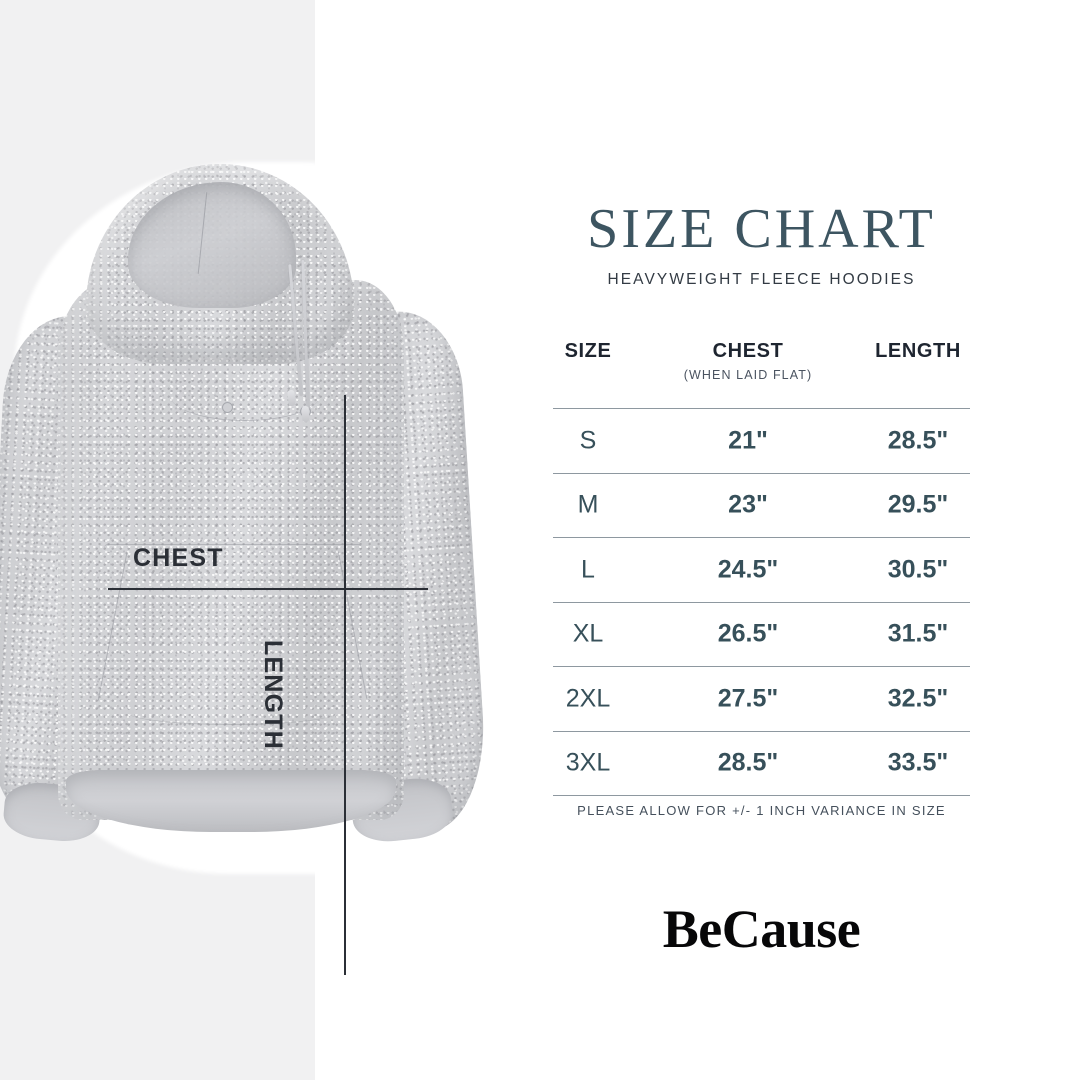  What do you see at coordinates (761, 279) in the screenshot?
I see `page-subtitle: HEAVYWEIGHT FLEECE HOODIES` at bounding box center [761, 279].